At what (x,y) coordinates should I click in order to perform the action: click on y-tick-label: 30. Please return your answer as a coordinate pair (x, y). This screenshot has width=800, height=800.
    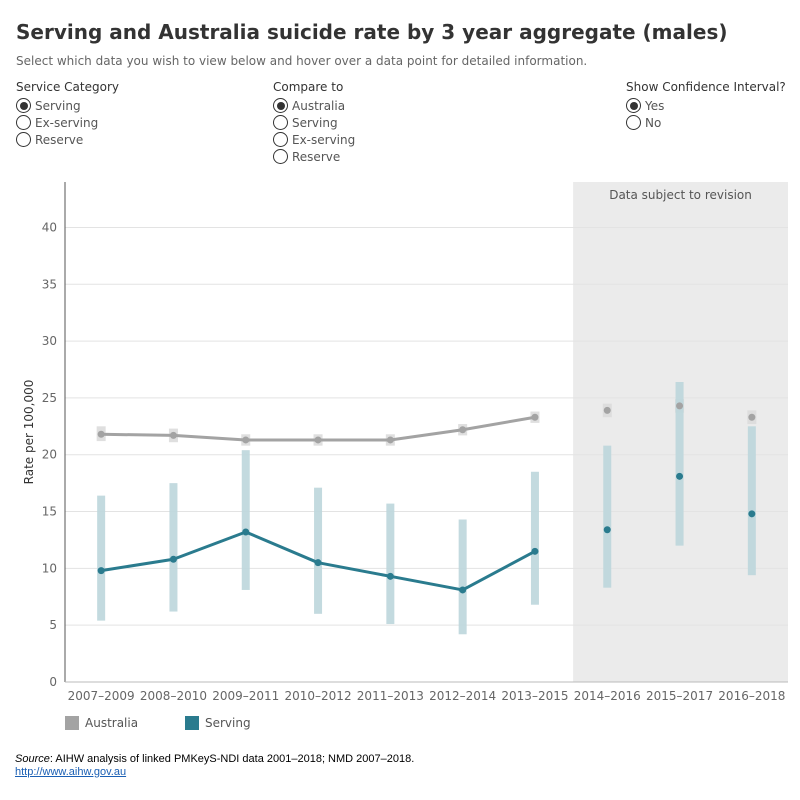
    Looking at the image, I should click on (49, 341).